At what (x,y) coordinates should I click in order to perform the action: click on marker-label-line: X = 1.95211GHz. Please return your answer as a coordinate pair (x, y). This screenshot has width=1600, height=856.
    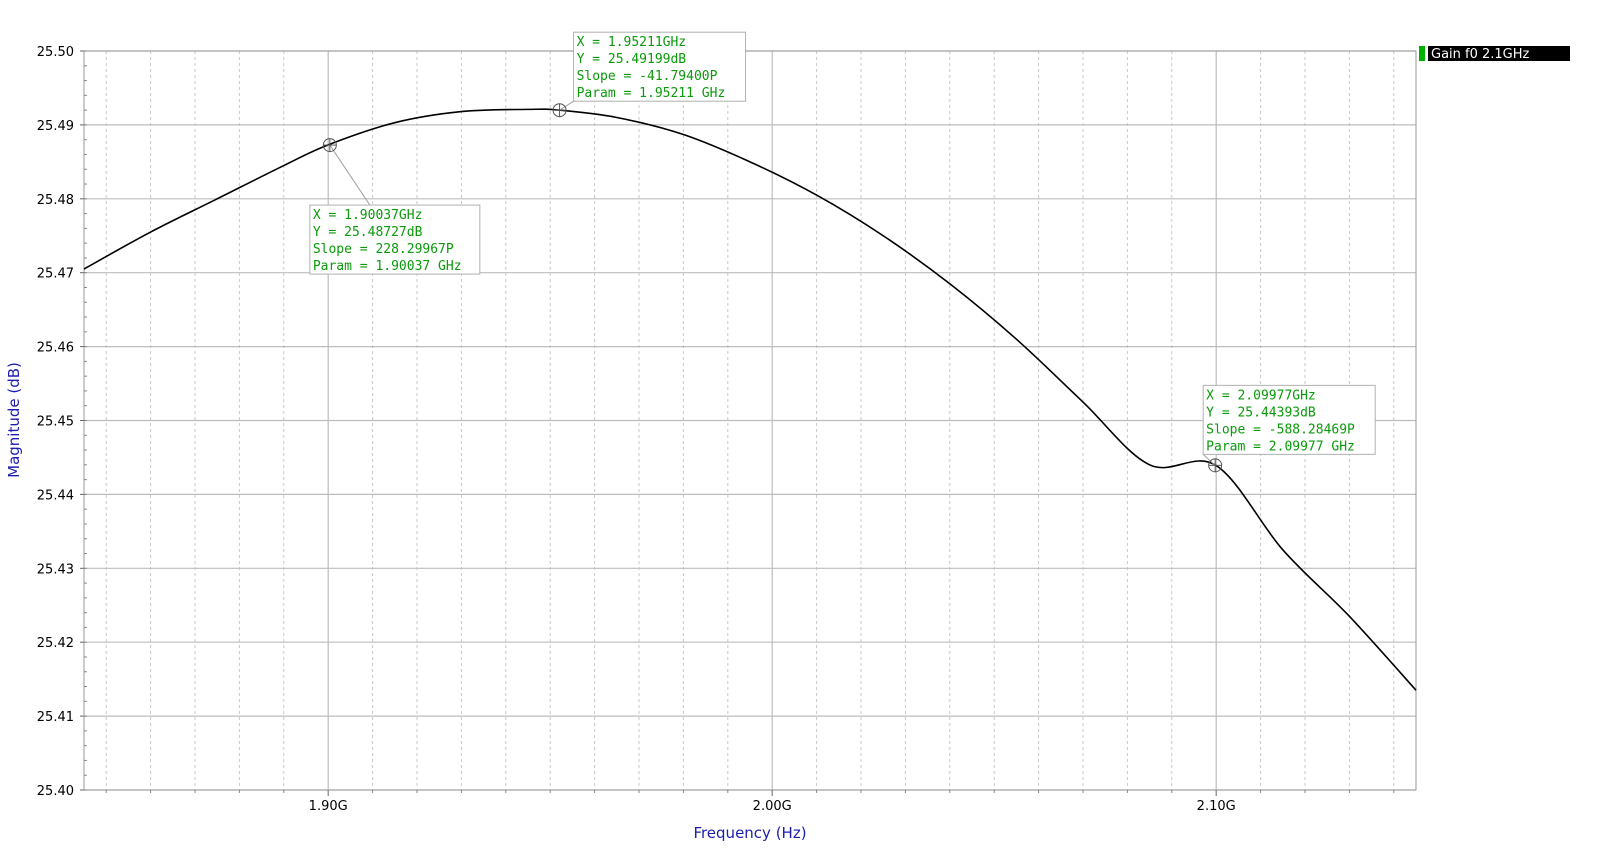
    Looking at the image, I should click on (632, 42).